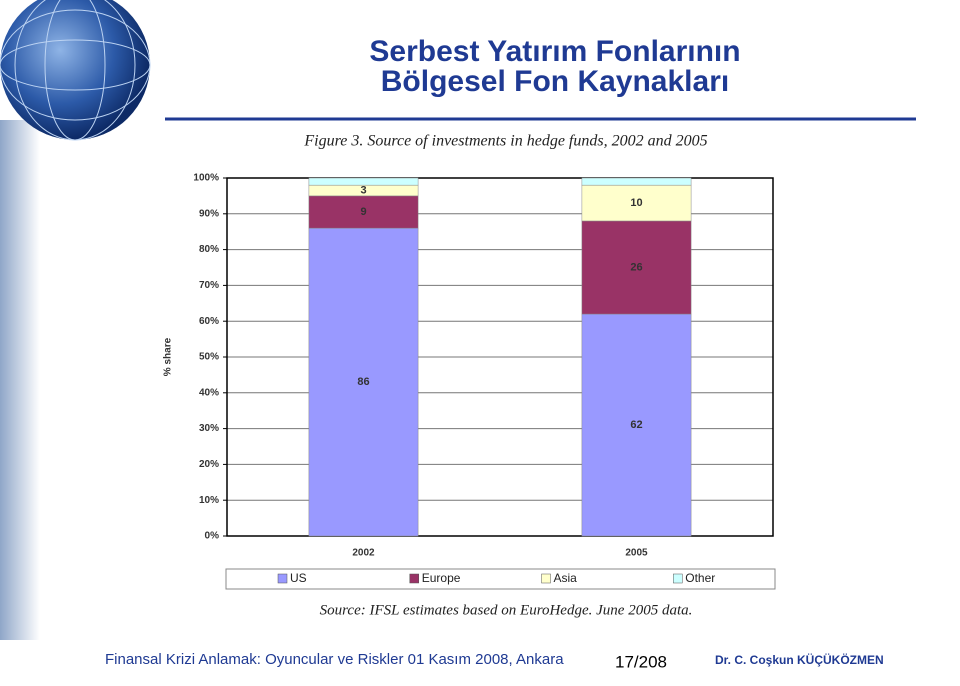 The width and height of the screenshot is (960, 686). Describe the element at coordinates (212, 536) in the screenshot. I see `y-tick-label: 0%` at that location.